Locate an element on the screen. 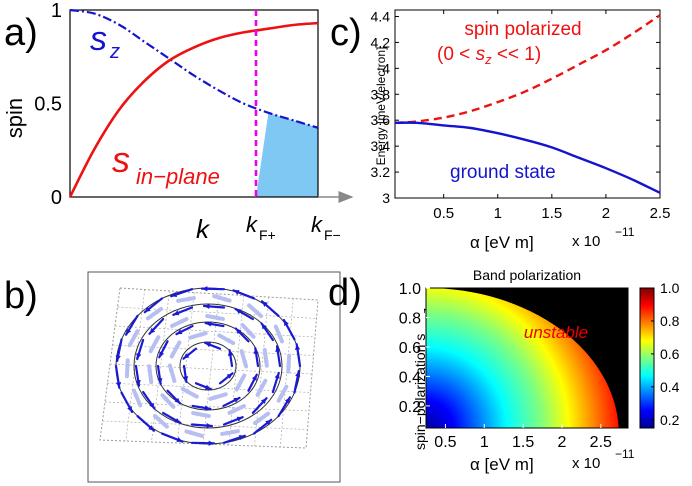 The image size is (692, 486). series-label-sz-sub: z is located at coordinates (114, 52).